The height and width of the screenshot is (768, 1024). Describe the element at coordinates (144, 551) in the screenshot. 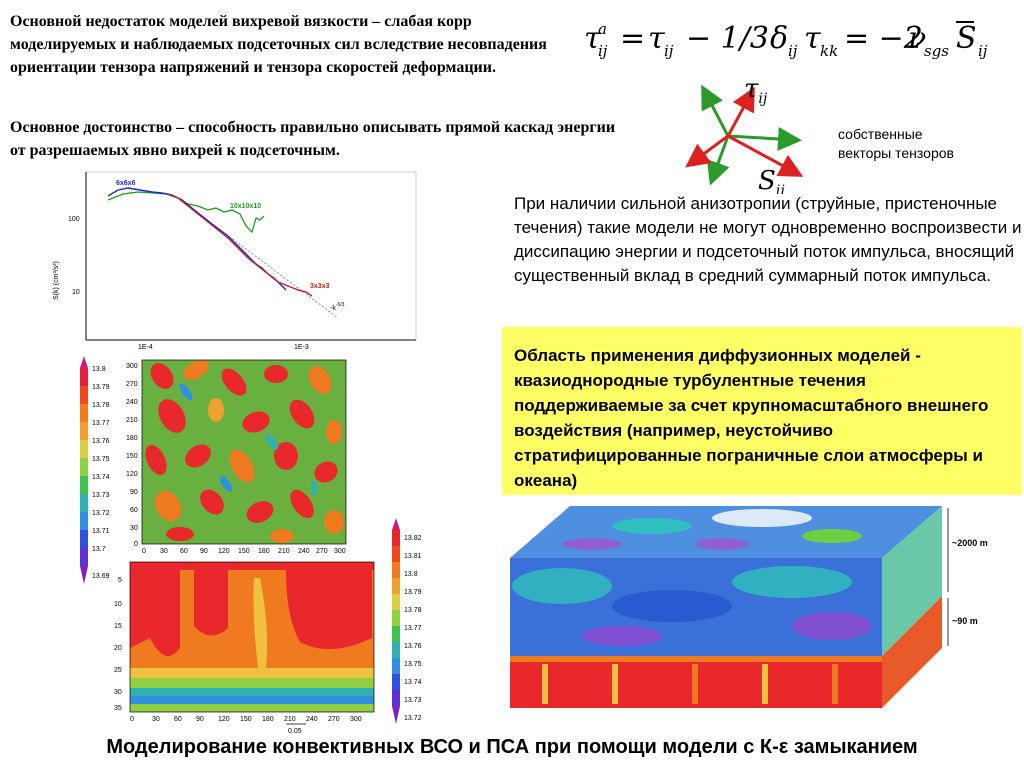

I see `svg-text: 0` at that location.